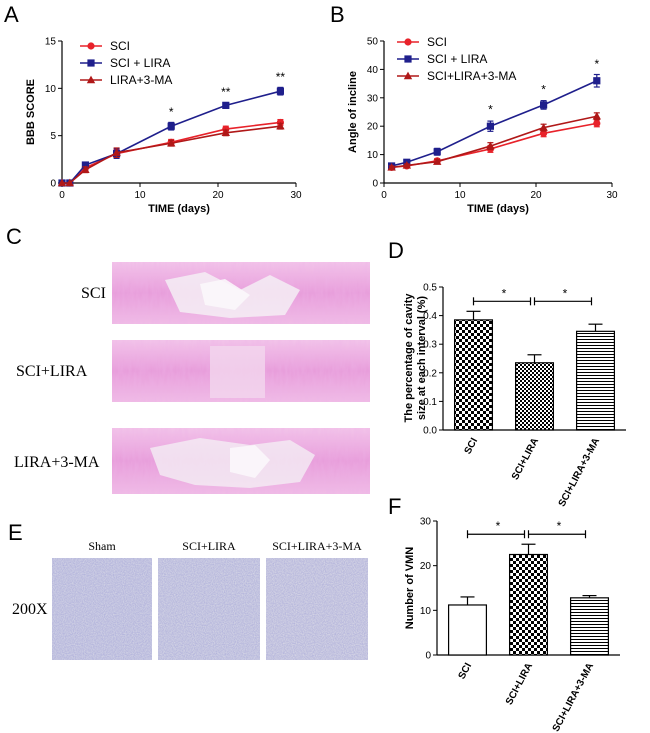 The image size is (650, 733). What do you see at coordinates (430, 288) in the screenshot?
I see `y-tick-label: 0.5` at bounding box center [430, 288].